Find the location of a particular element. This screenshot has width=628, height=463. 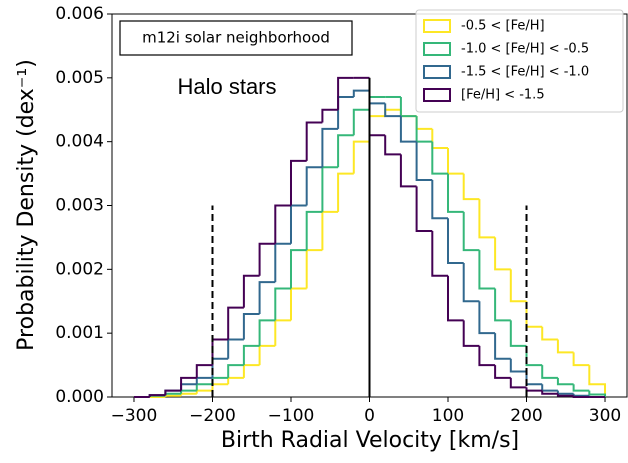

annotation-box is located at coordinates (236, 38).